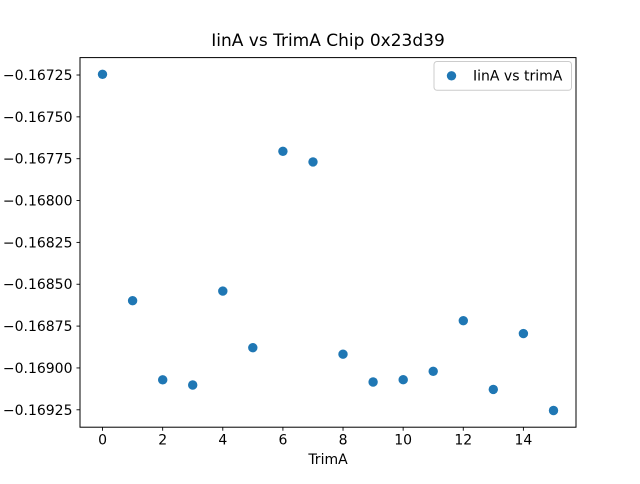 This screenshot has width=640, height=484. Describe the element at coordinates (403, 441) in the screenshot. I see `x-tick-label: 10` at that location.